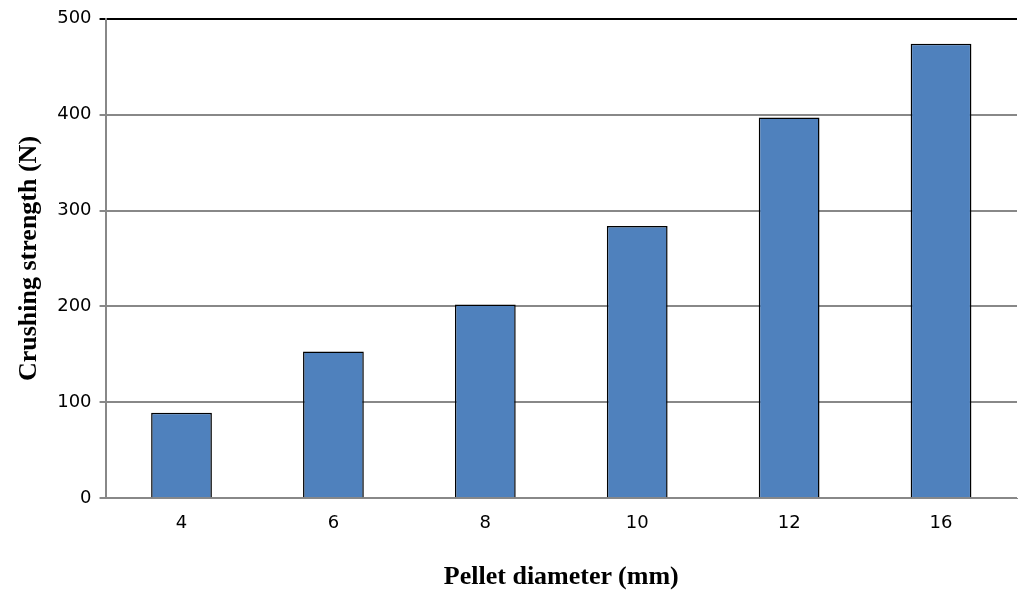  Describe the element at coordinates (561, 576) in the screenshot. I see `x-axis-title: Pellet diameter (mm)` at that location.